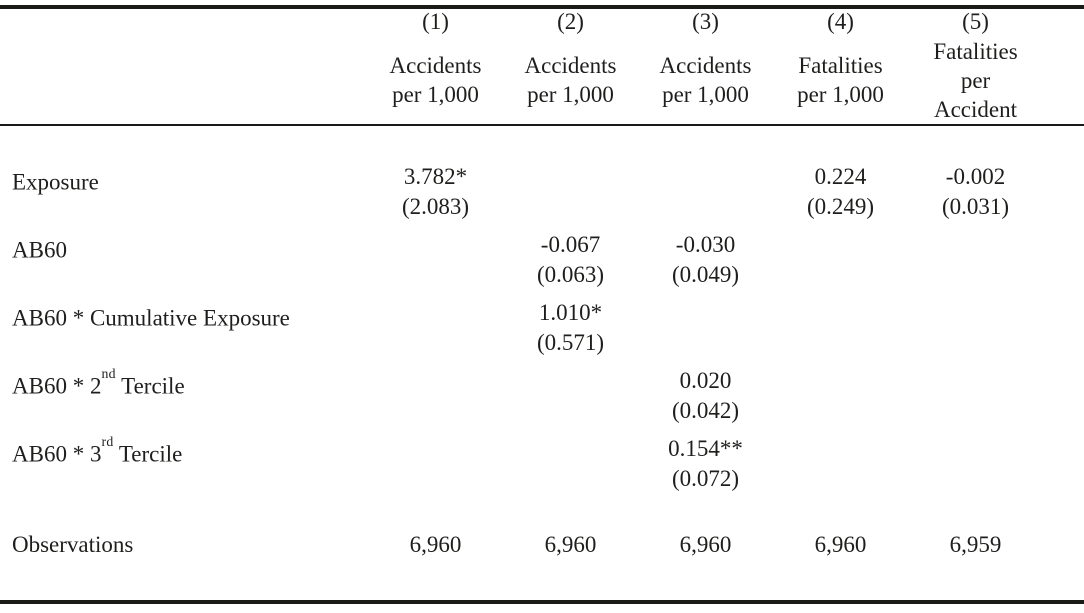 The width and height of the screenshot is (1084, 613). I want to click on standard-error: (0.072), so click(705, 478).